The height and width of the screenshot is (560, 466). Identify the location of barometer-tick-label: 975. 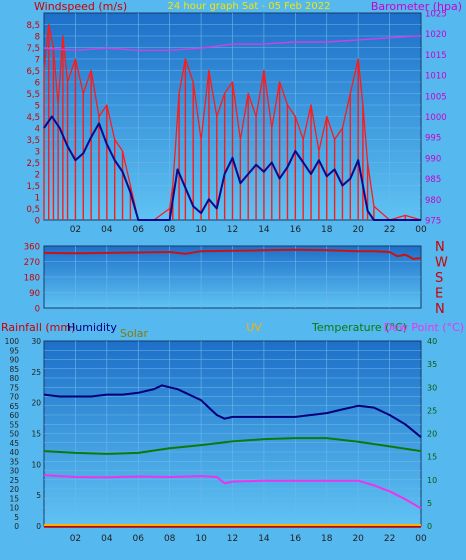
(433, 222).